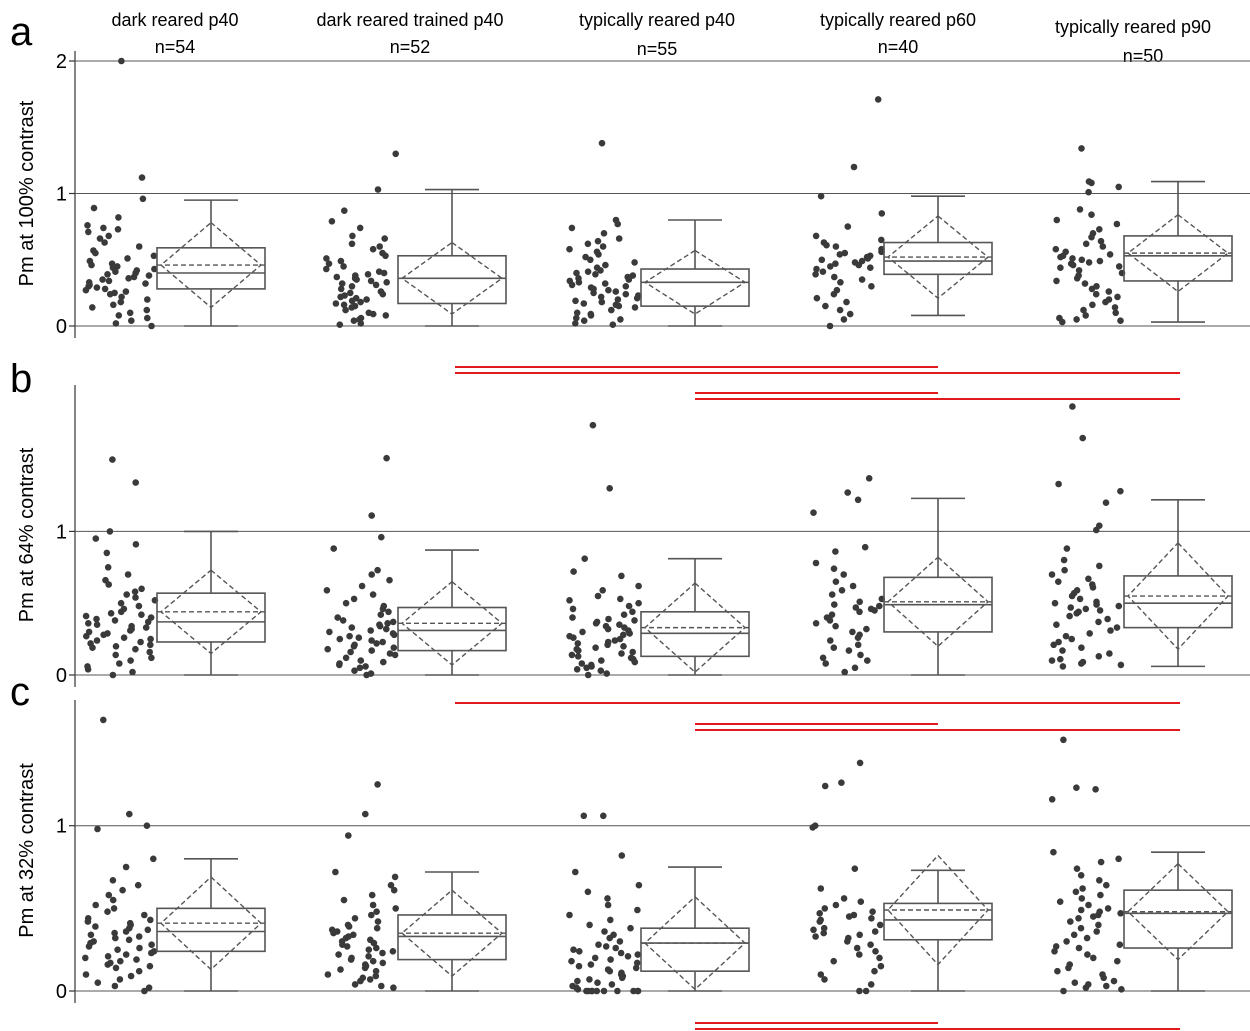 Image resolution: width=1250 pixels, height=1031 pixels. What do you see at coordinates (61, 676) in the screenshot?
I see `y-tick-label-b-0: 0` at bounding box center [61, 676].